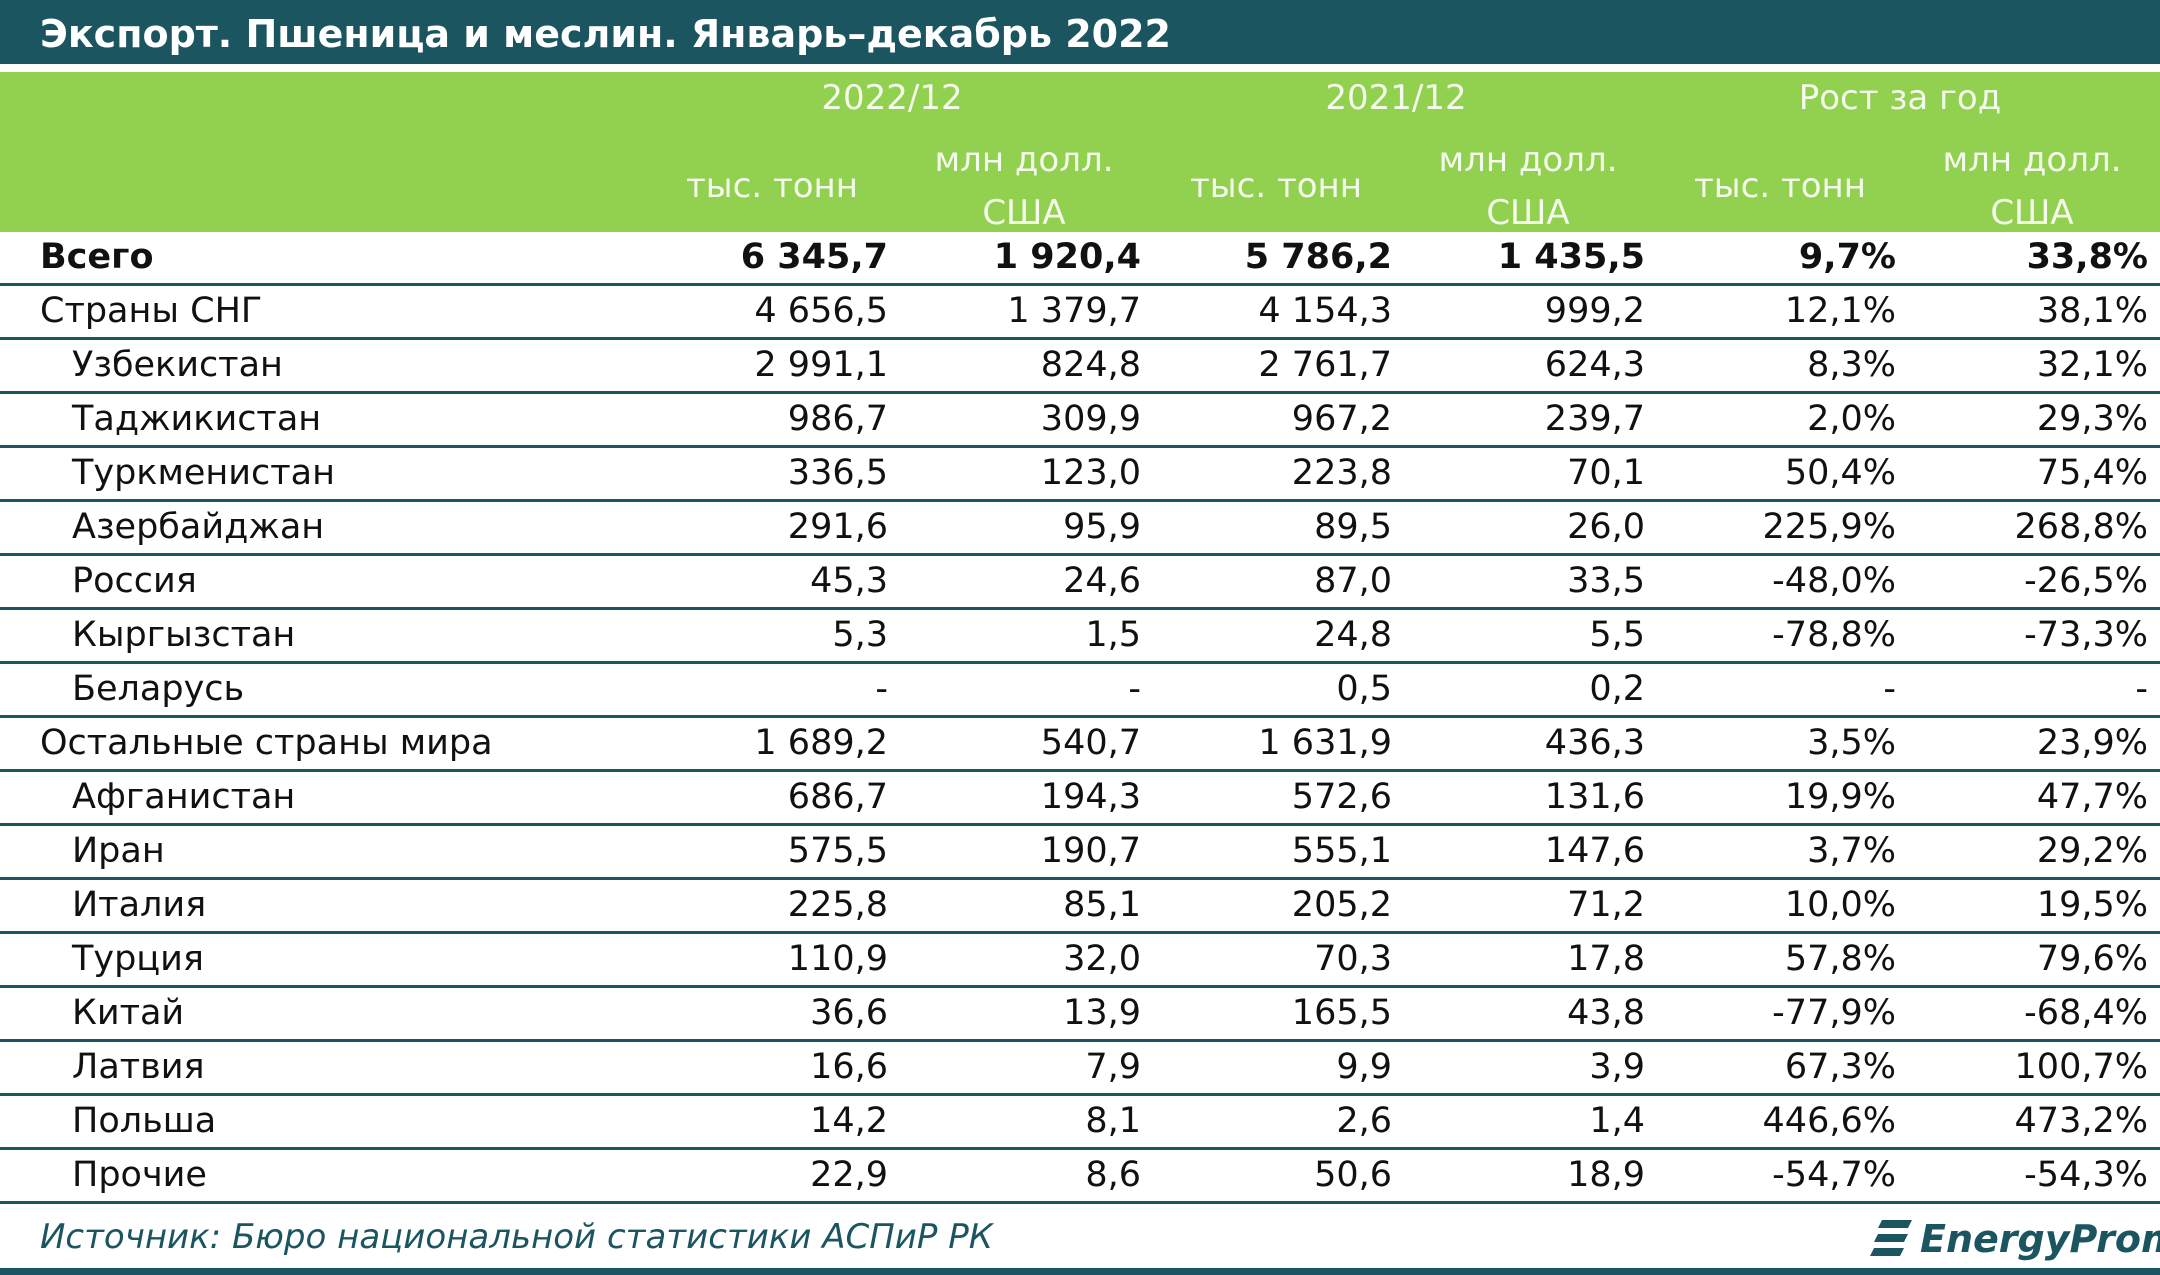  I want to click on row-label: Италия, so click(139, 905).